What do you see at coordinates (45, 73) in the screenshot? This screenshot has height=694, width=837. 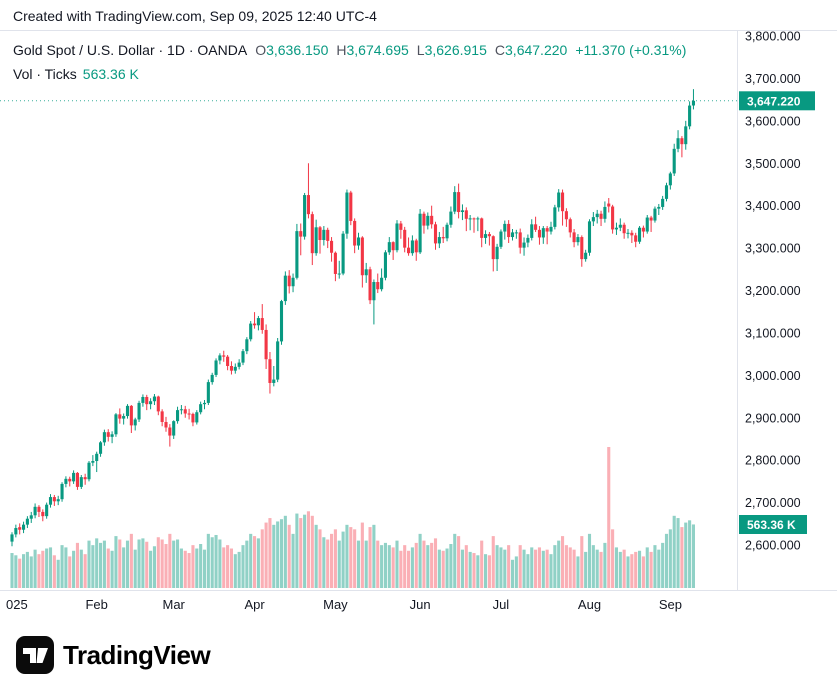 I see `volume-indicator-label: Vol · Ticks` at bounding box center [45, 73].